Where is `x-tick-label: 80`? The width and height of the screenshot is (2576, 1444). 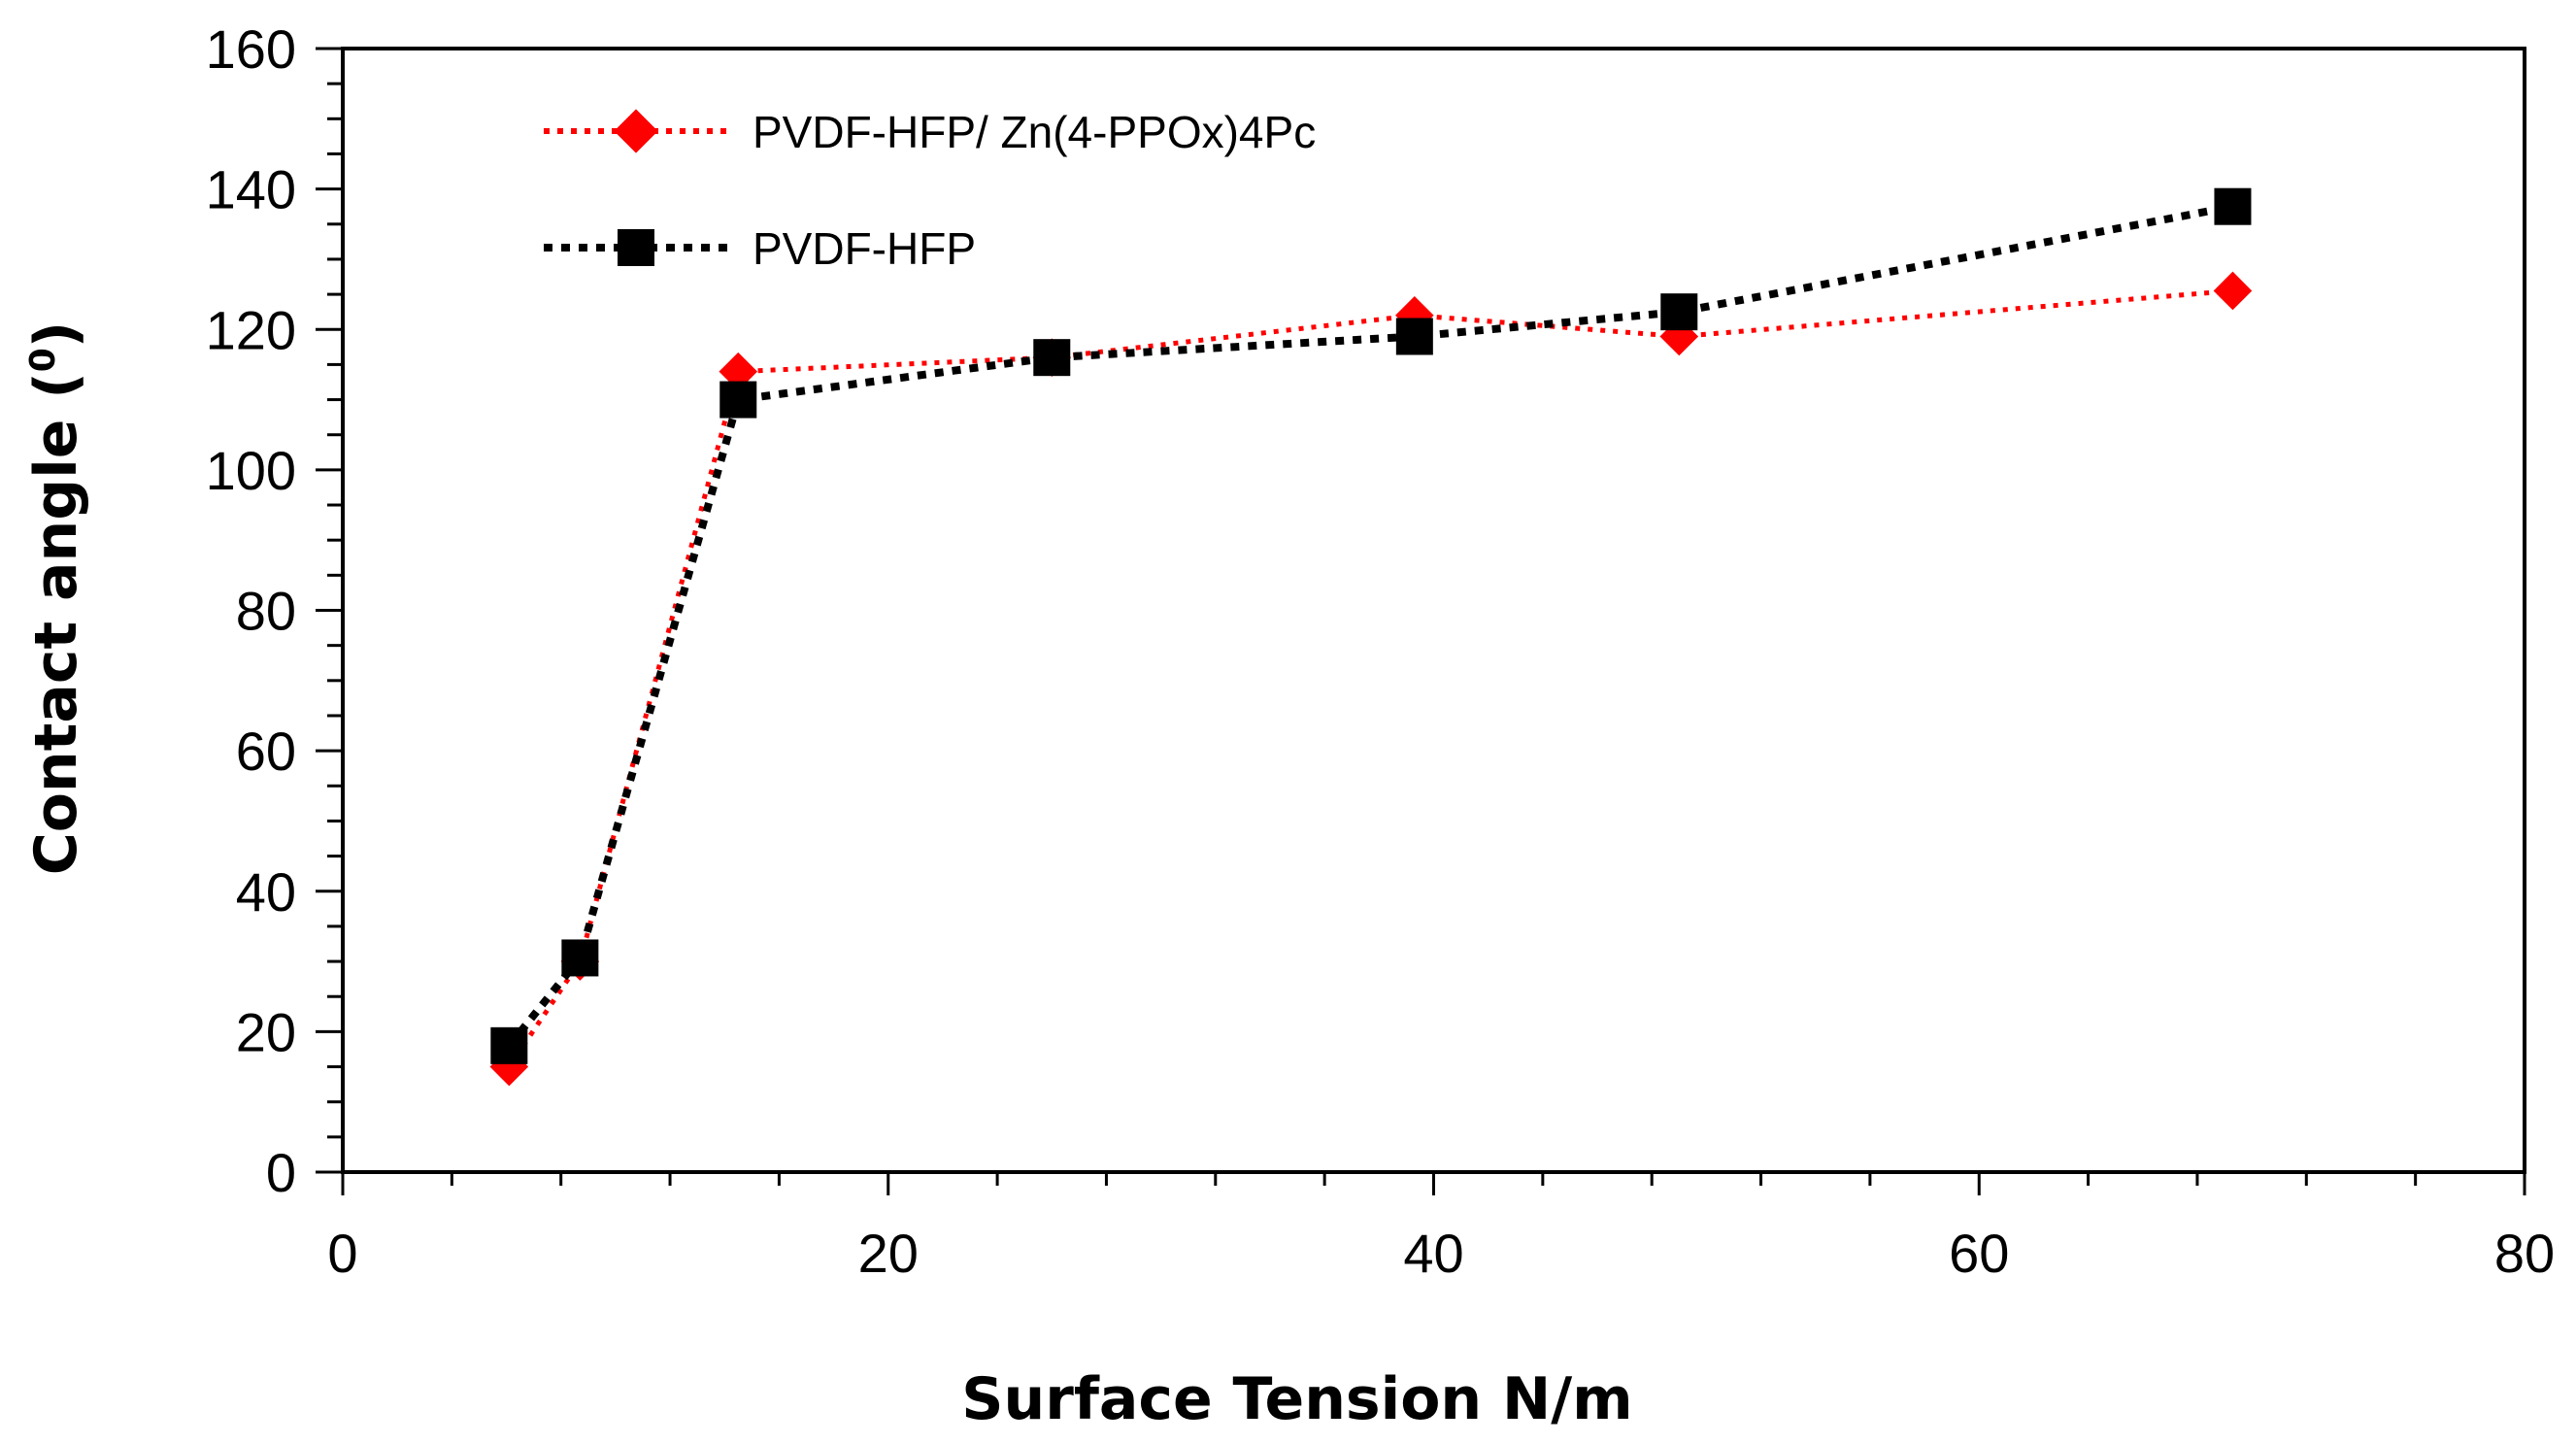 x-tick-label: 80 is located at coordinates (2524, 1253).